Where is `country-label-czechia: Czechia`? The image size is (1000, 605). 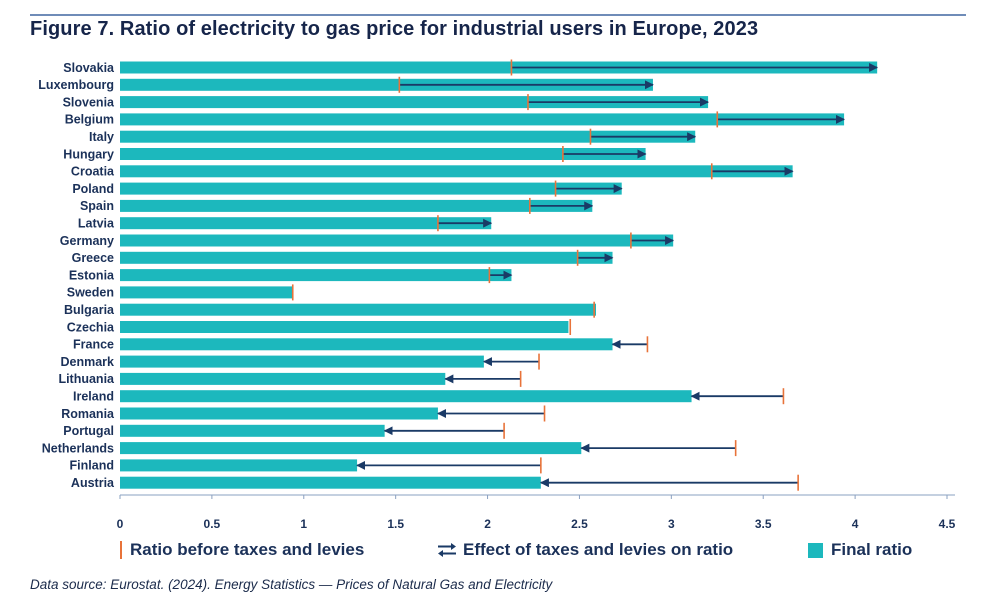 country-label-czechia: Czechia is located at coordinates (91, 327).